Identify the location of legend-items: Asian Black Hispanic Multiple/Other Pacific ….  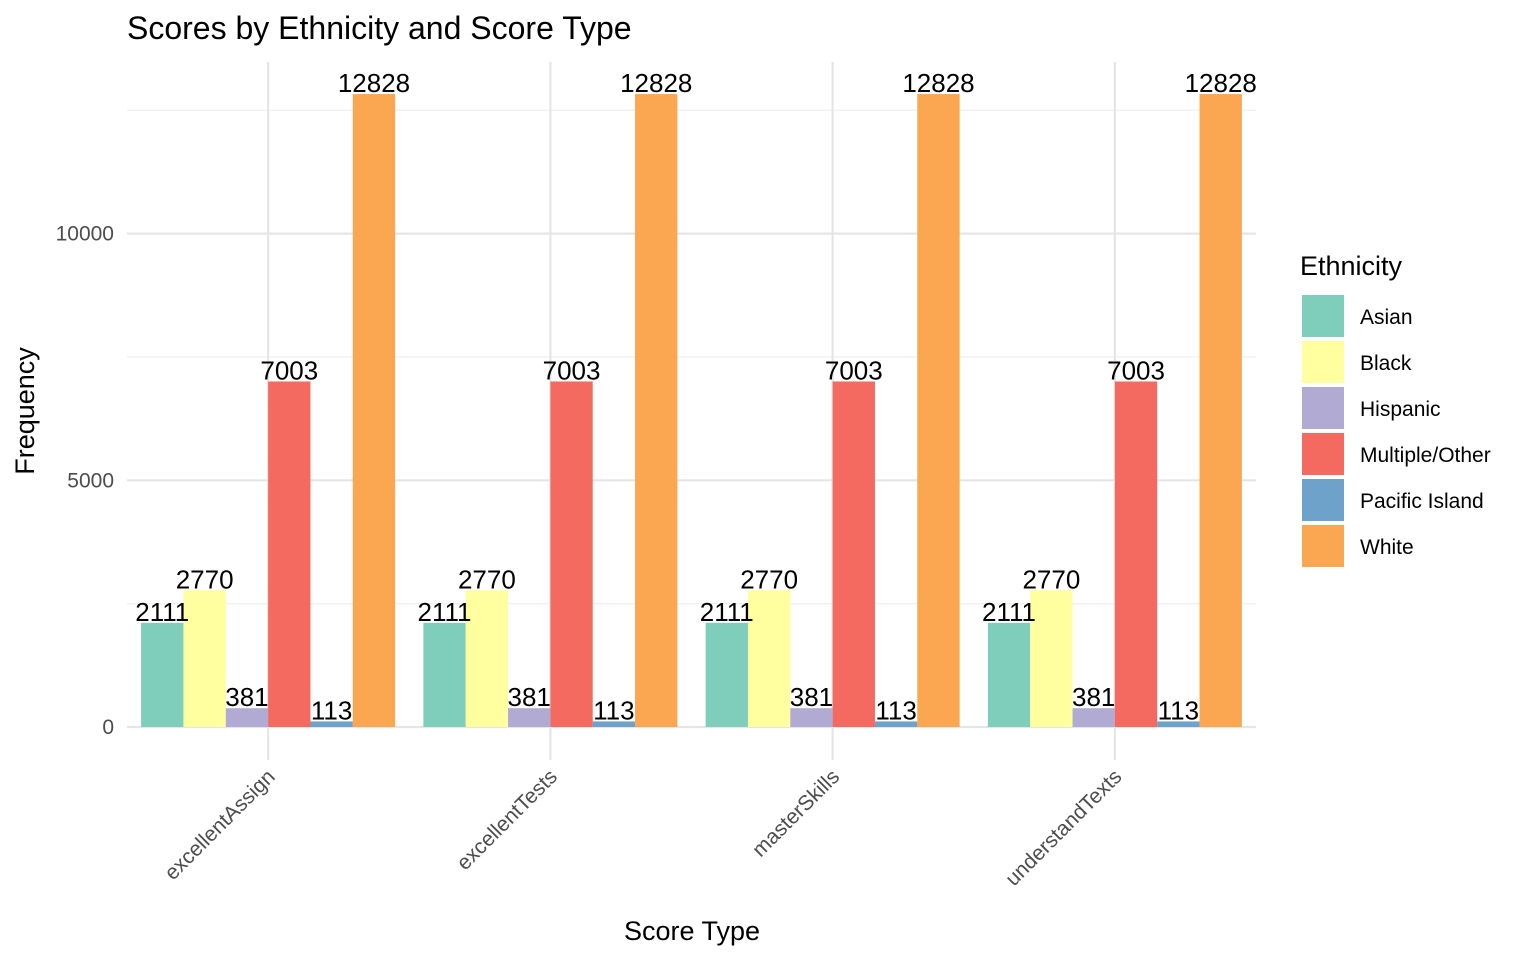
(1396, 431).